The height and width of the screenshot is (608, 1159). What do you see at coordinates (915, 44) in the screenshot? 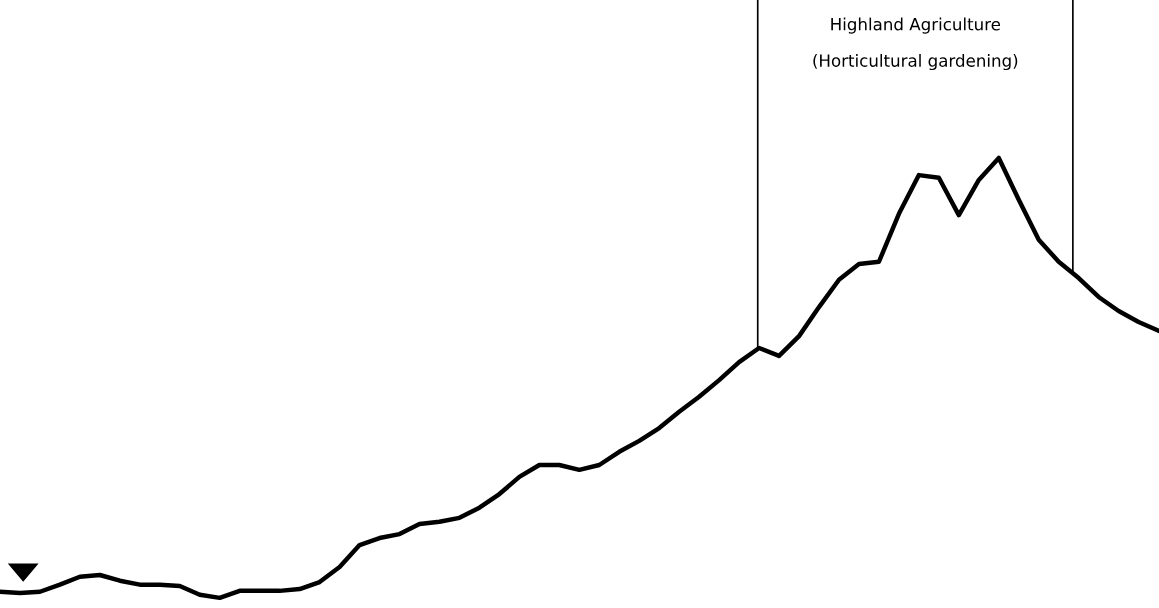
I see `text: Highland Agriculture (Horticultural gardening)` at bounding box center [915, 44].